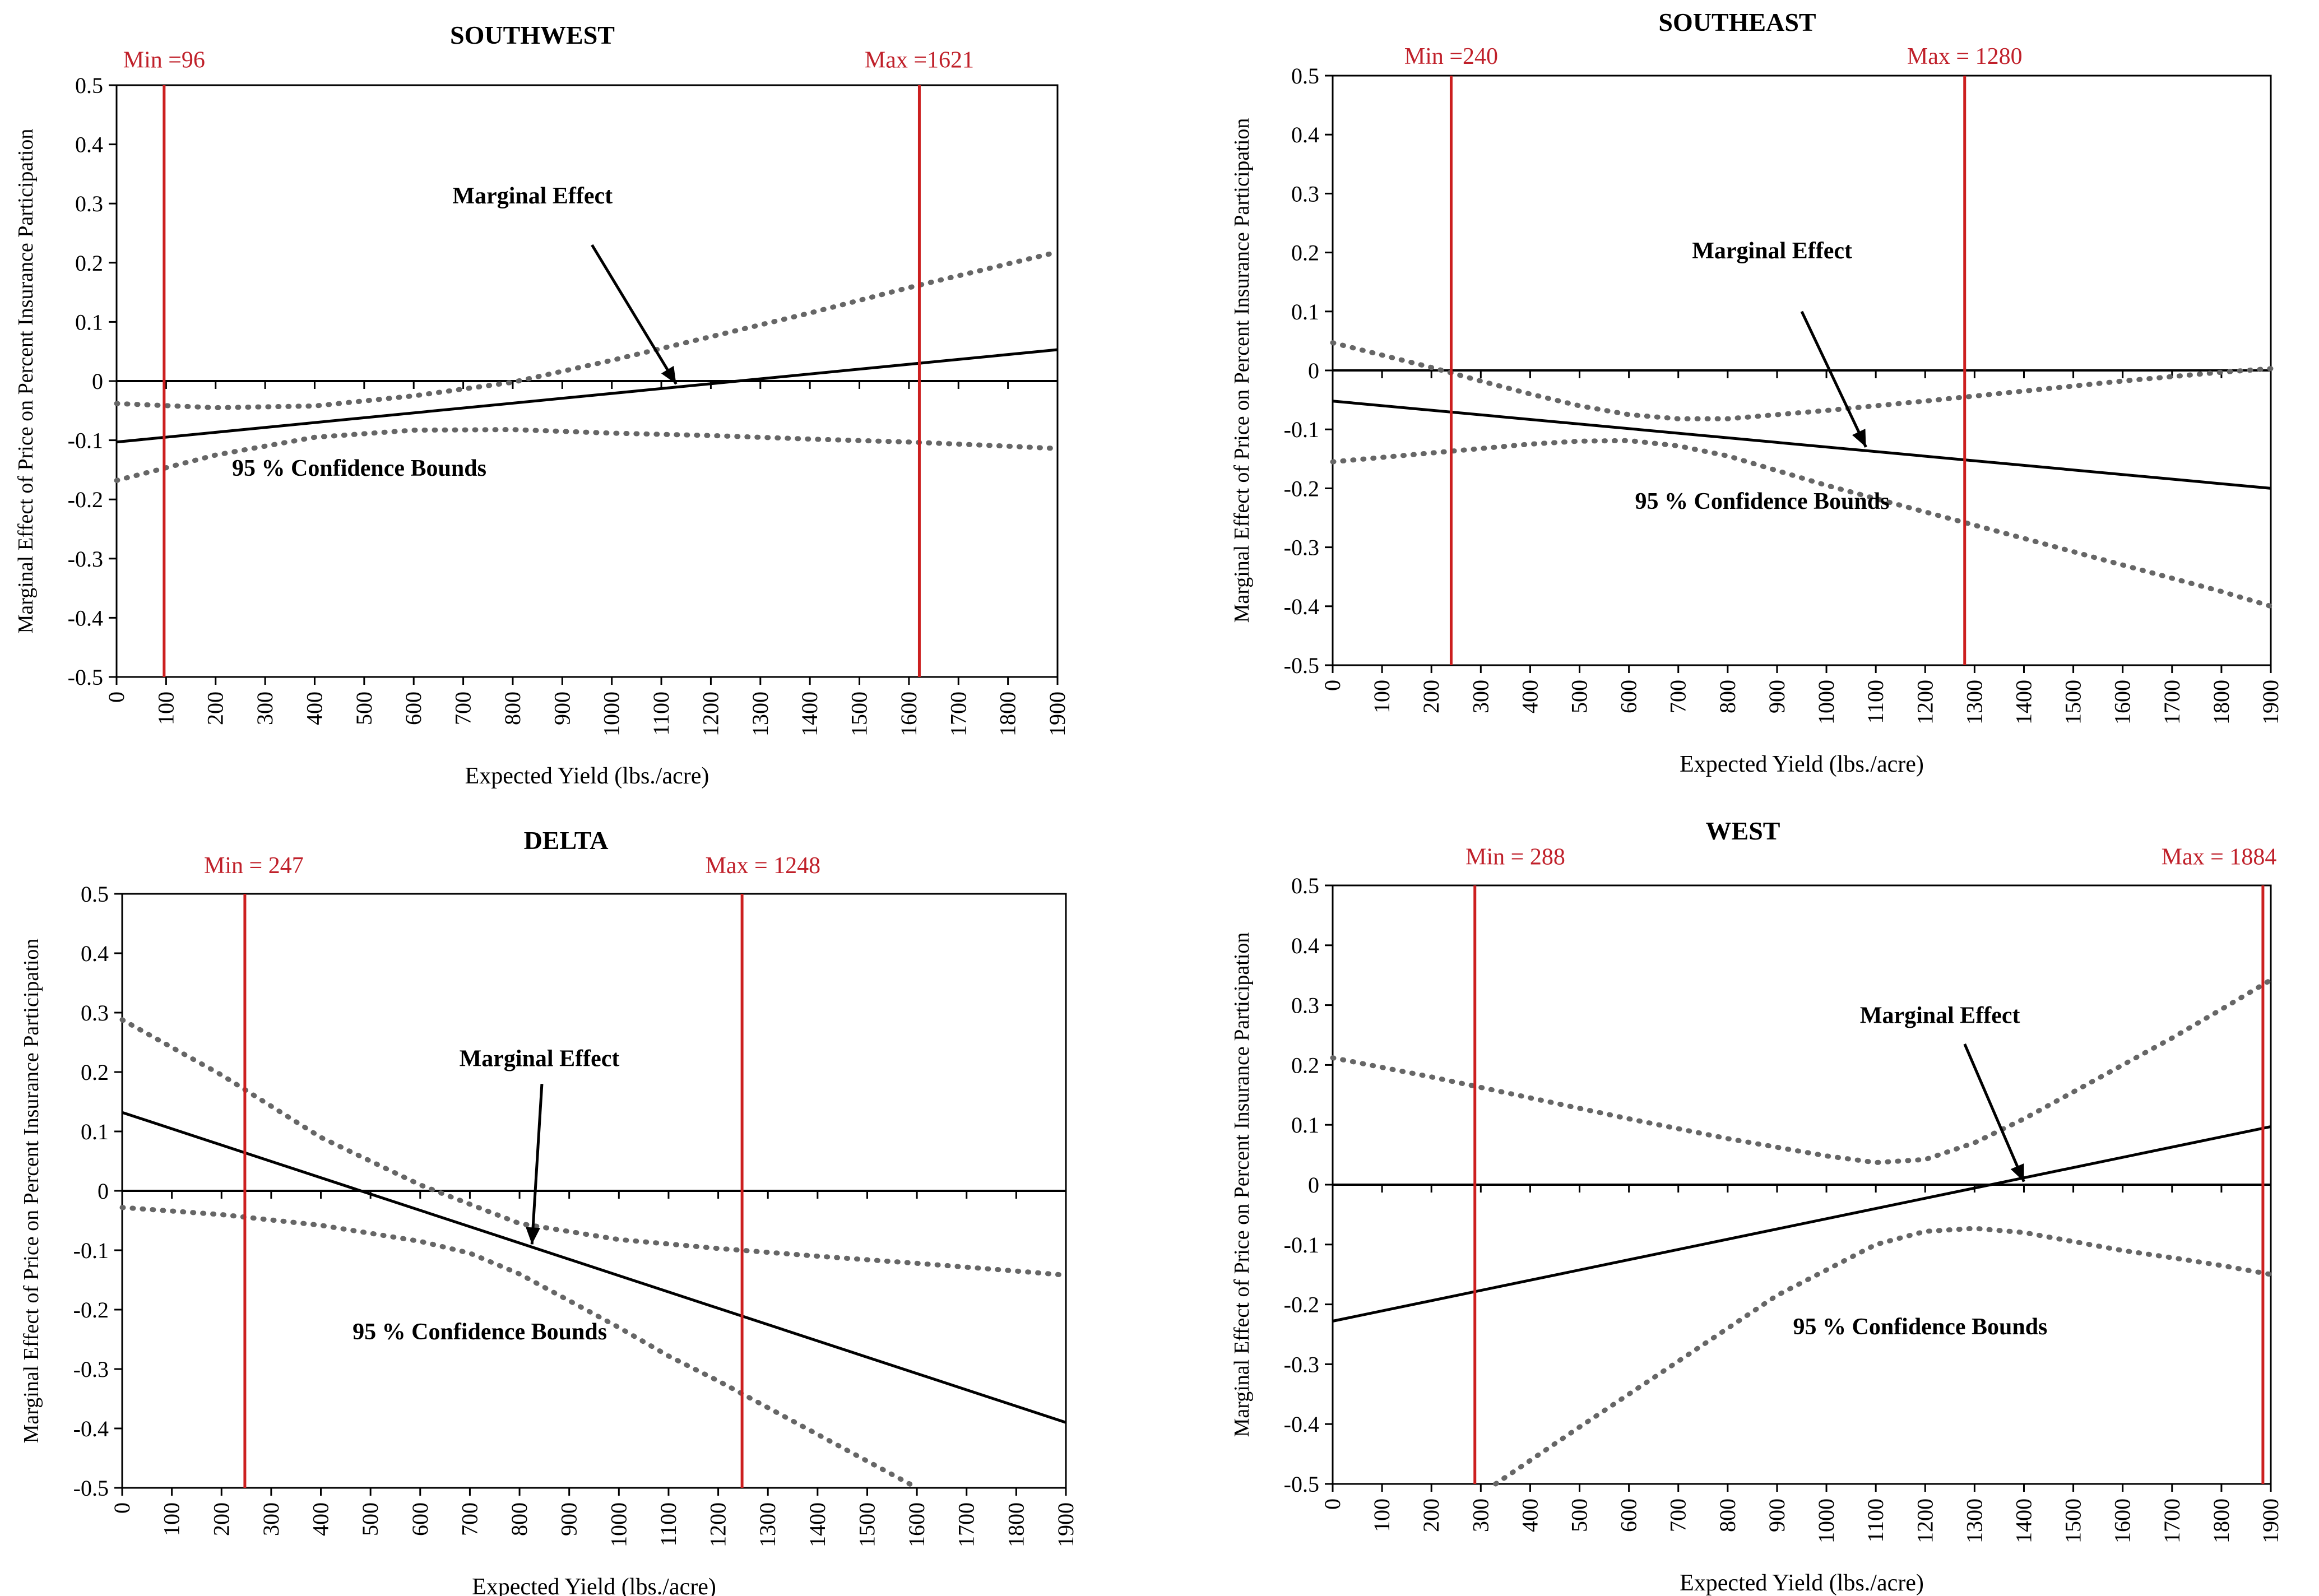 Image resolution: width=2319 pixels, height=1596 pixels. I want to click on x-tick-label: 200, so click(1431, 1515).